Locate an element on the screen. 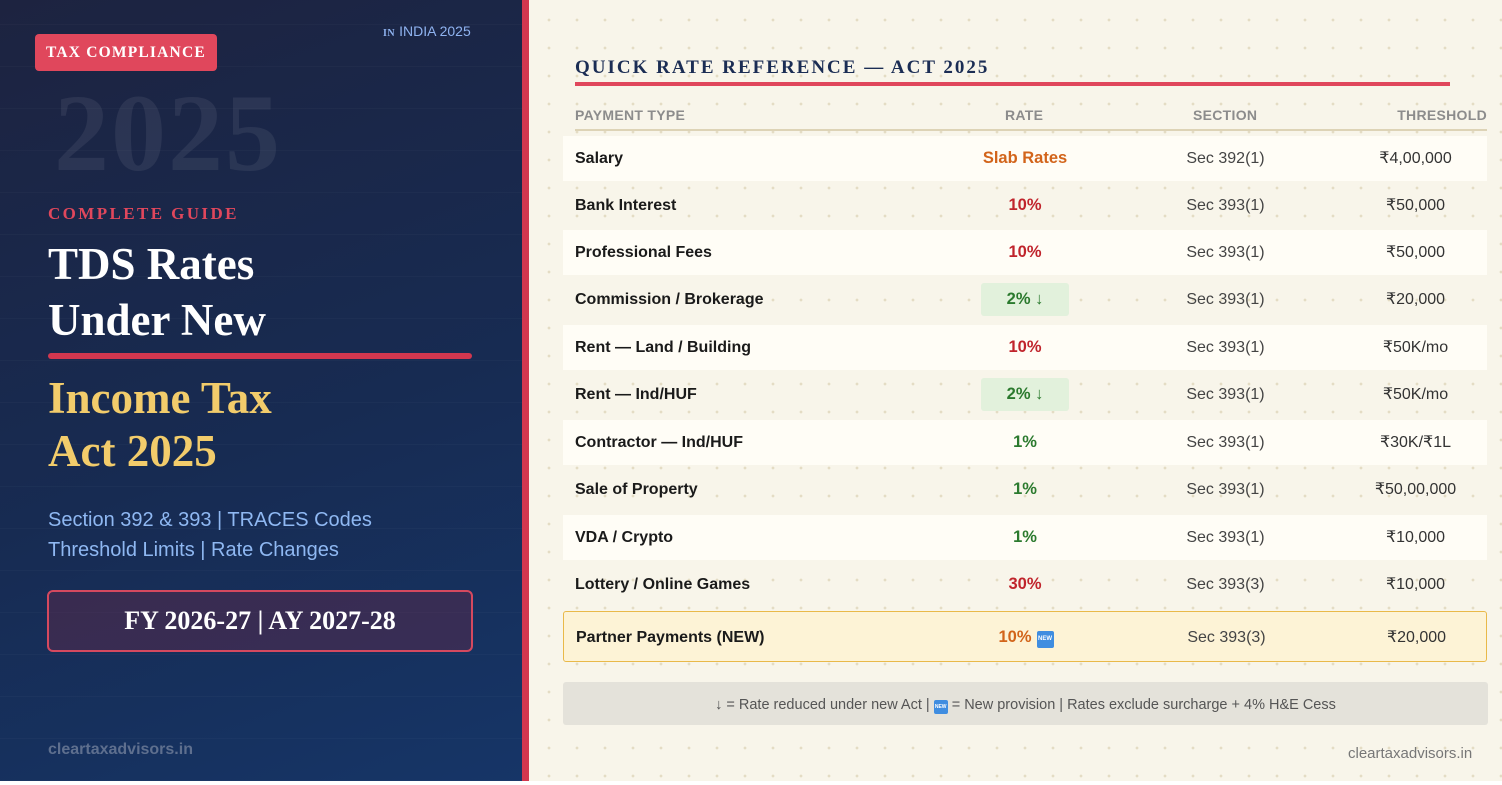 This screenshot has height=785, width=1502. table-row: VDA / Crypto 1% Sec 393(1) ₹10,000 is located at coordinates (1025, 537).